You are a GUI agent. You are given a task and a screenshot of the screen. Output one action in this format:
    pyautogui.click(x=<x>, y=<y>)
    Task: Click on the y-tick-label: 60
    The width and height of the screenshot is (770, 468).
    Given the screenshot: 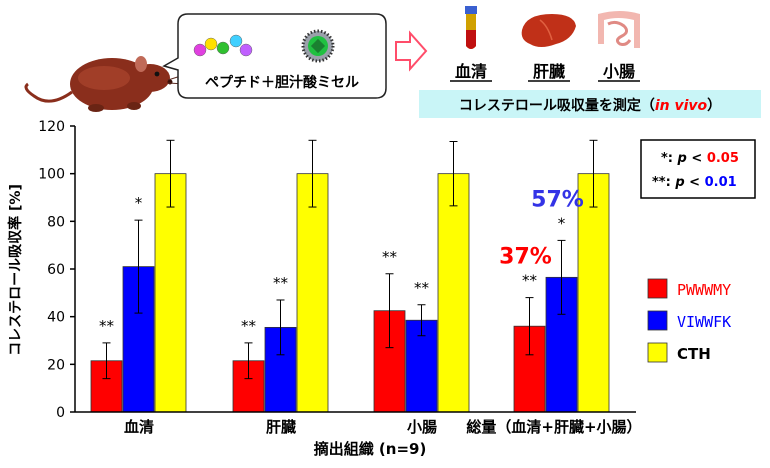 What is the action you would take?
    pyautogui.click(x=56, y=270)
    